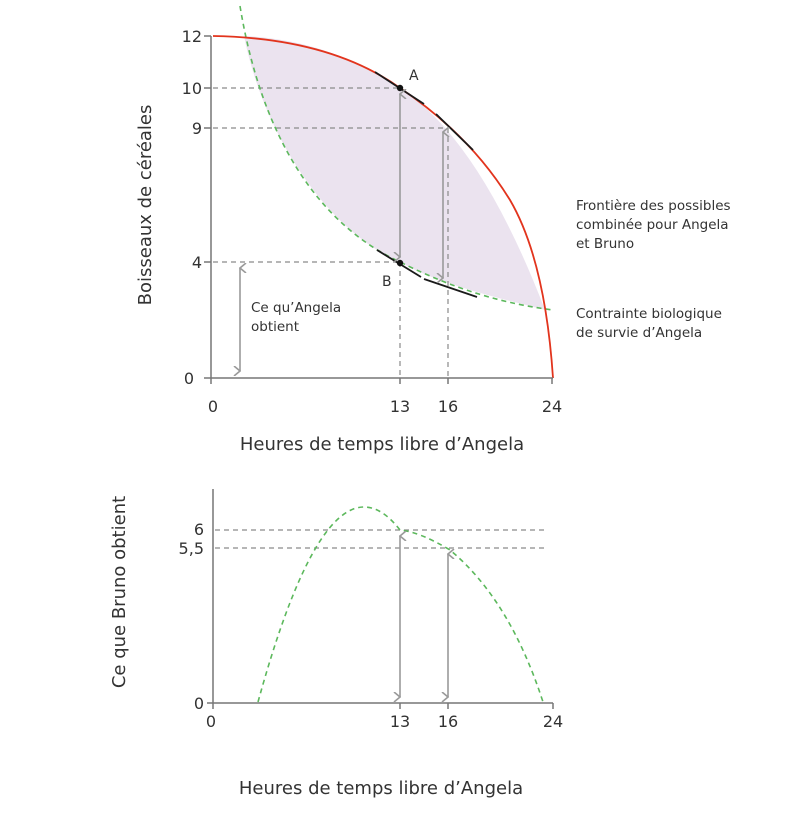 This screenshot has width=810, height=814. What do you see at coordinates (649, 314) in the screenshot?
I see `constraint-legend-line1: Contrainte biologique` at bounding box center [649, 314].